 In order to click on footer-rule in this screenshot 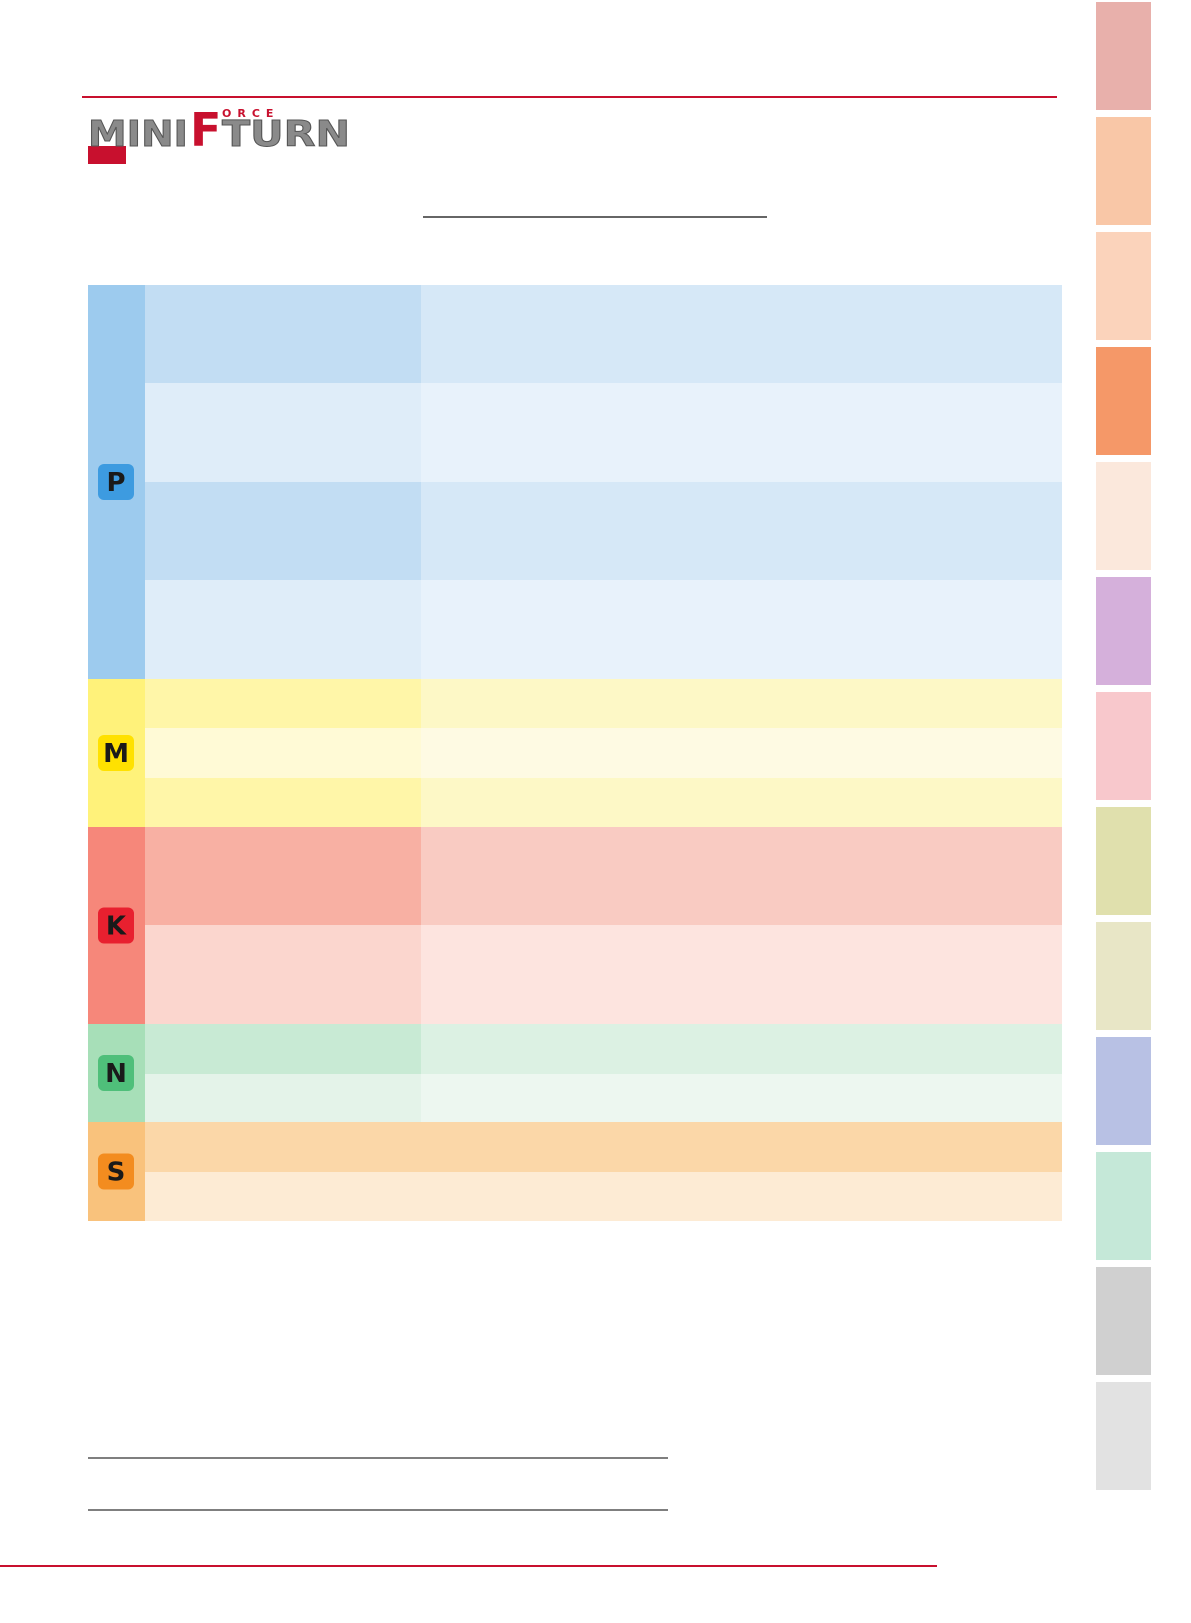, I will do `click(468, 1566)`.